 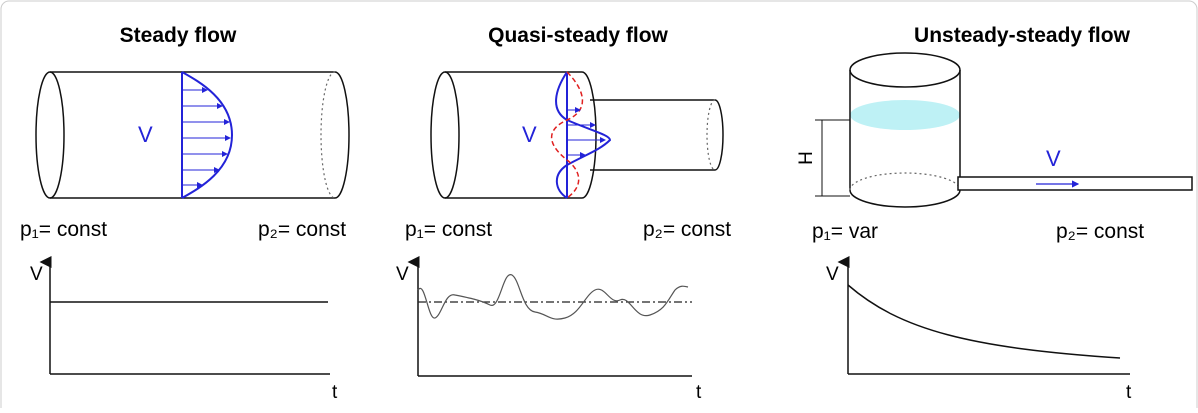 I want to click on panel-title: Steady flow, so click(x=178, y=35).